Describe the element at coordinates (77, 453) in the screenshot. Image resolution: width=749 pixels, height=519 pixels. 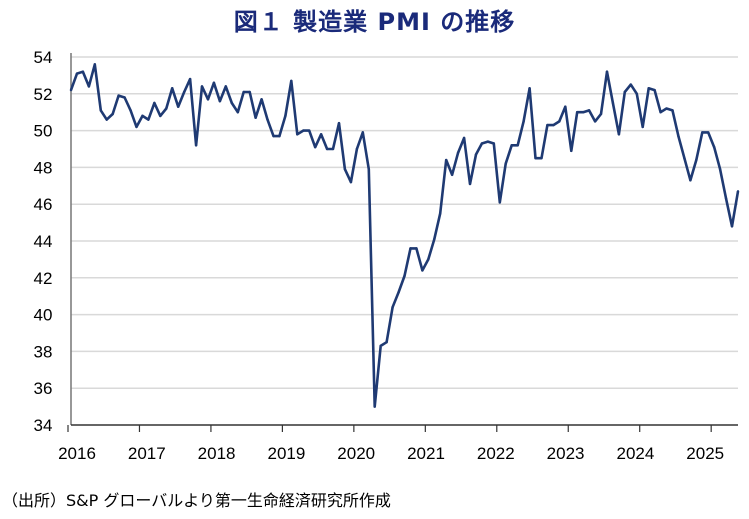
I see `x-tick-label: 2016` at that location.